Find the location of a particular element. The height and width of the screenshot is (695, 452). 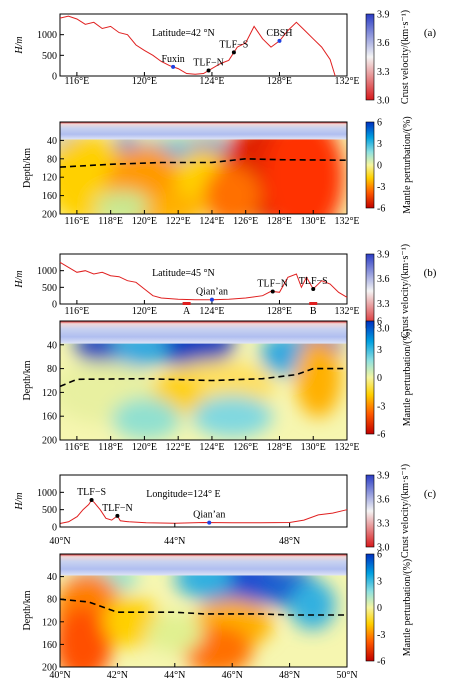

section-marker is located at coordinates (186, 303).